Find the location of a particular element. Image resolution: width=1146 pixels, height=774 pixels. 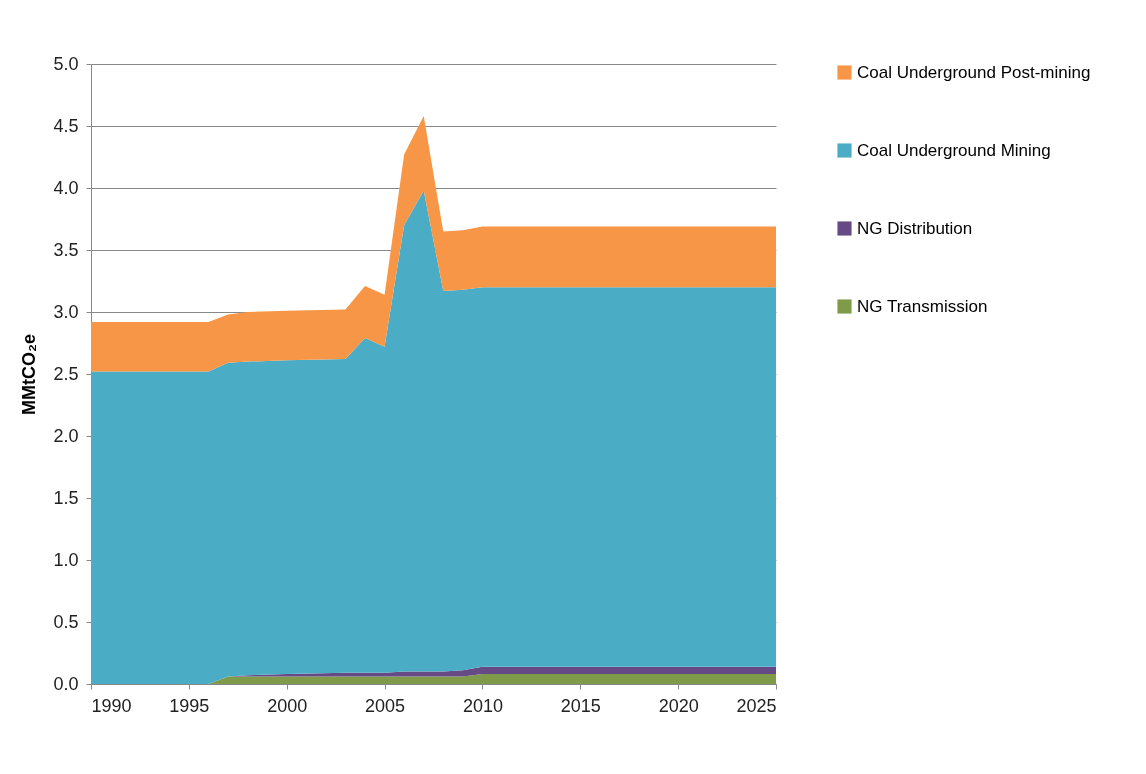

x-tick-label: 2000 is located at coordinates (287, 705).